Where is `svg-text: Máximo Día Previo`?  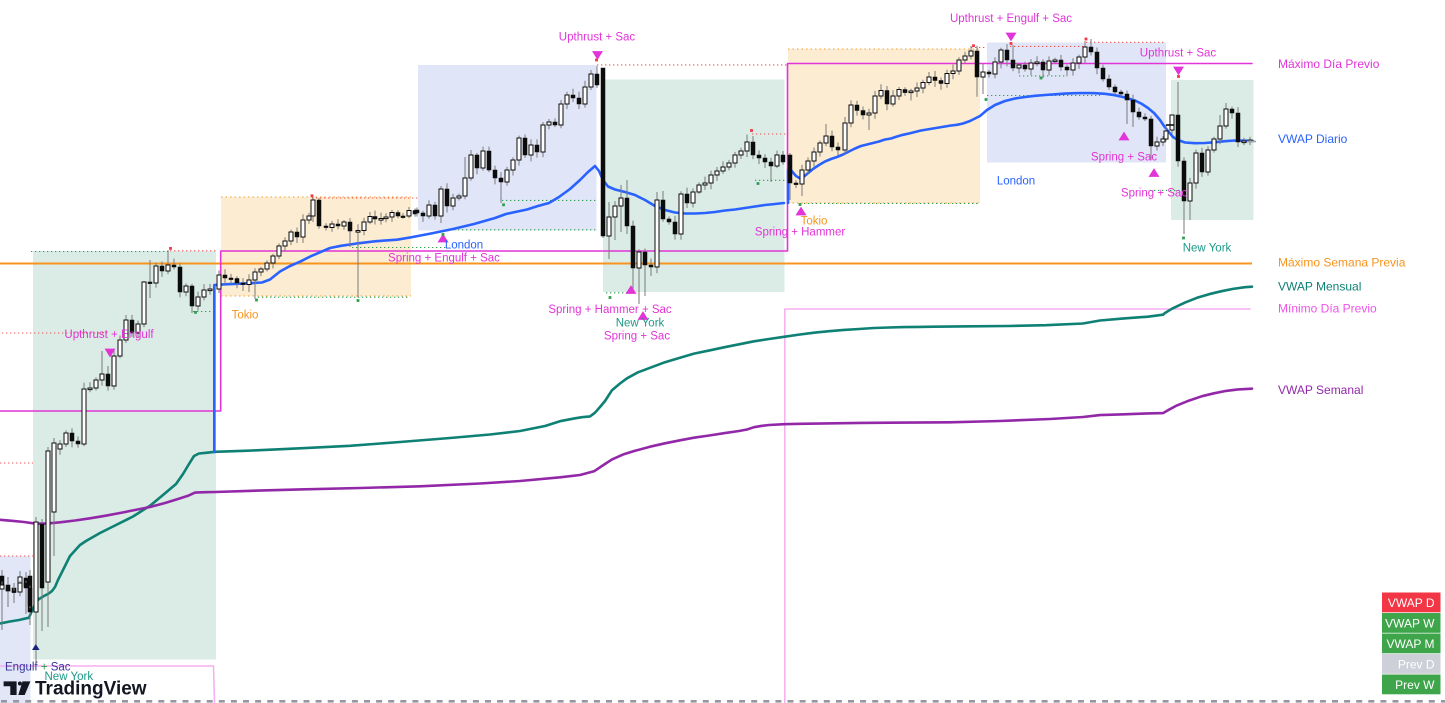
svg-text: Máximo Día Previo is located at coordinates (1329, 64).